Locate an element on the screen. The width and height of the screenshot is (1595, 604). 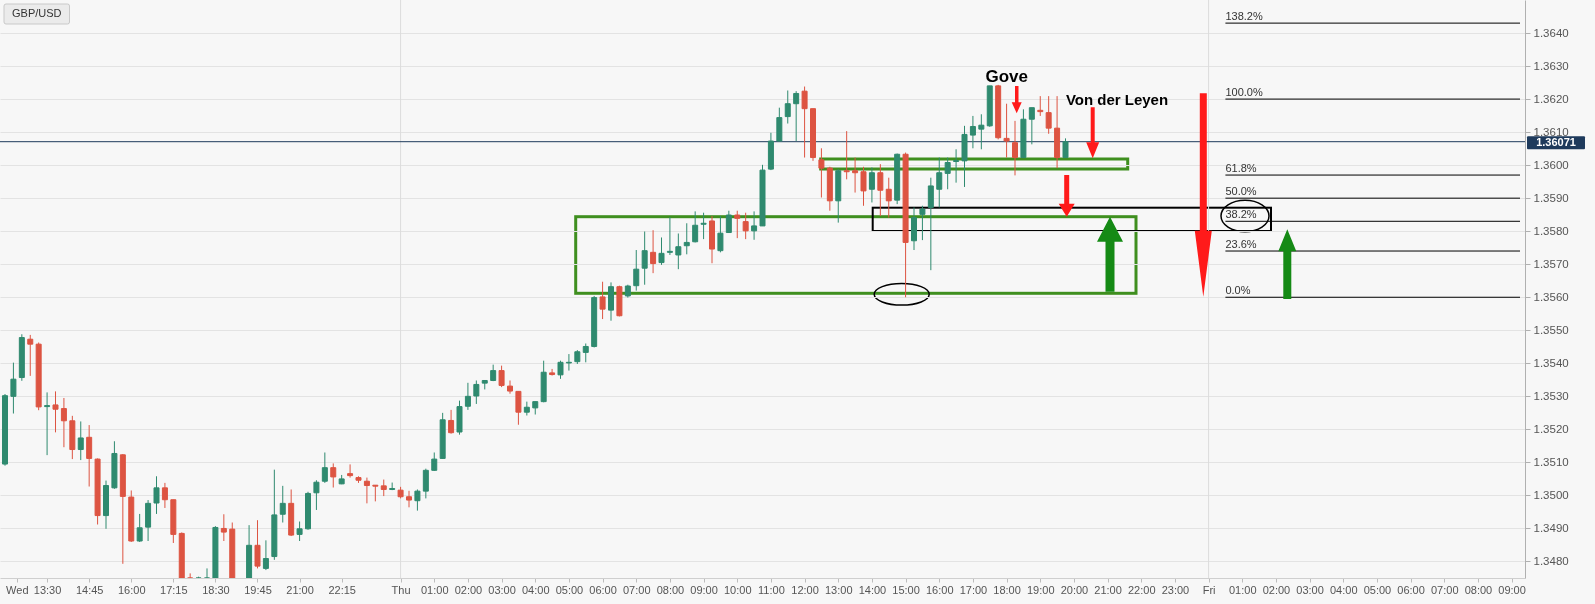
annotation: Gove is located at coordinates (1006, 76).